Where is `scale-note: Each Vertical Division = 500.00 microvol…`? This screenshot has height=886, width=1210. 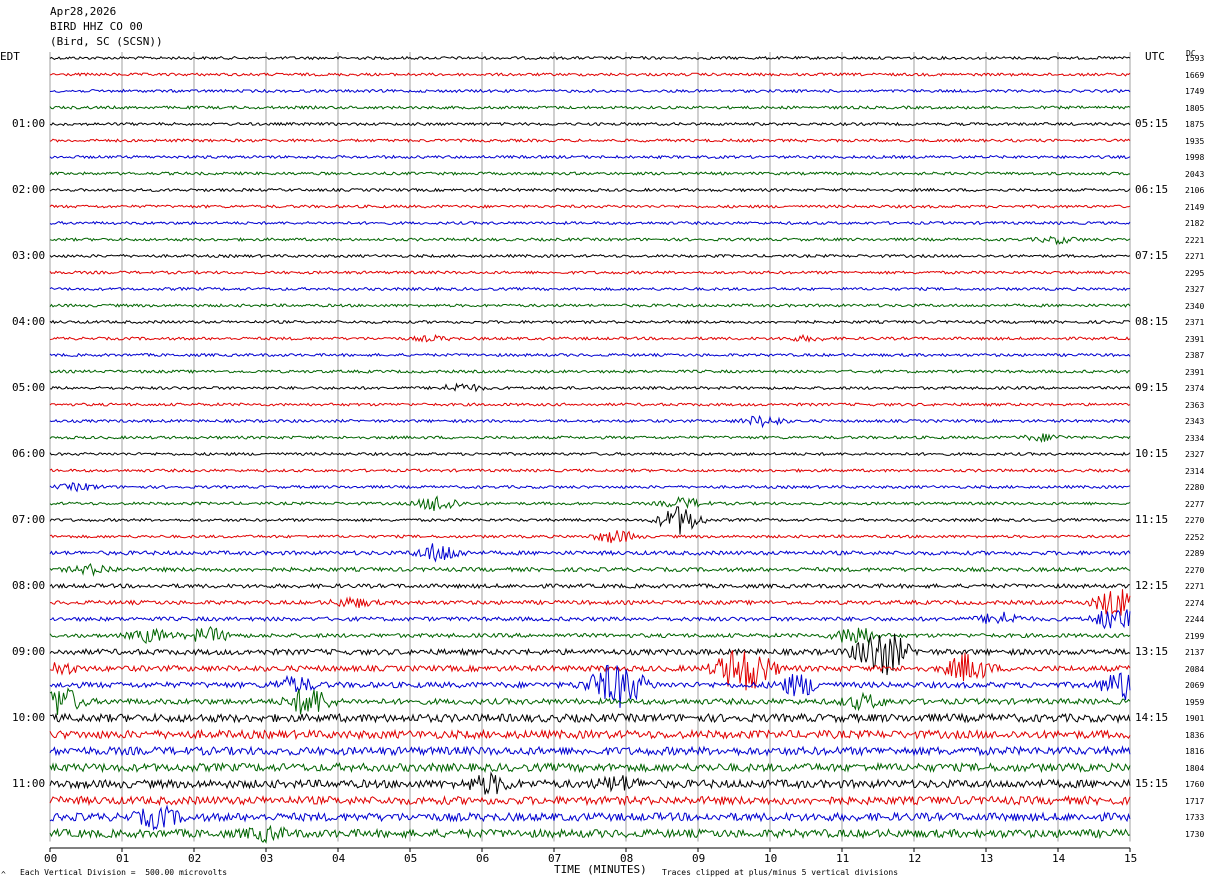 scale-note: Each Vertical Division = 500.00 microvol… is located at coordinates (124, 872).